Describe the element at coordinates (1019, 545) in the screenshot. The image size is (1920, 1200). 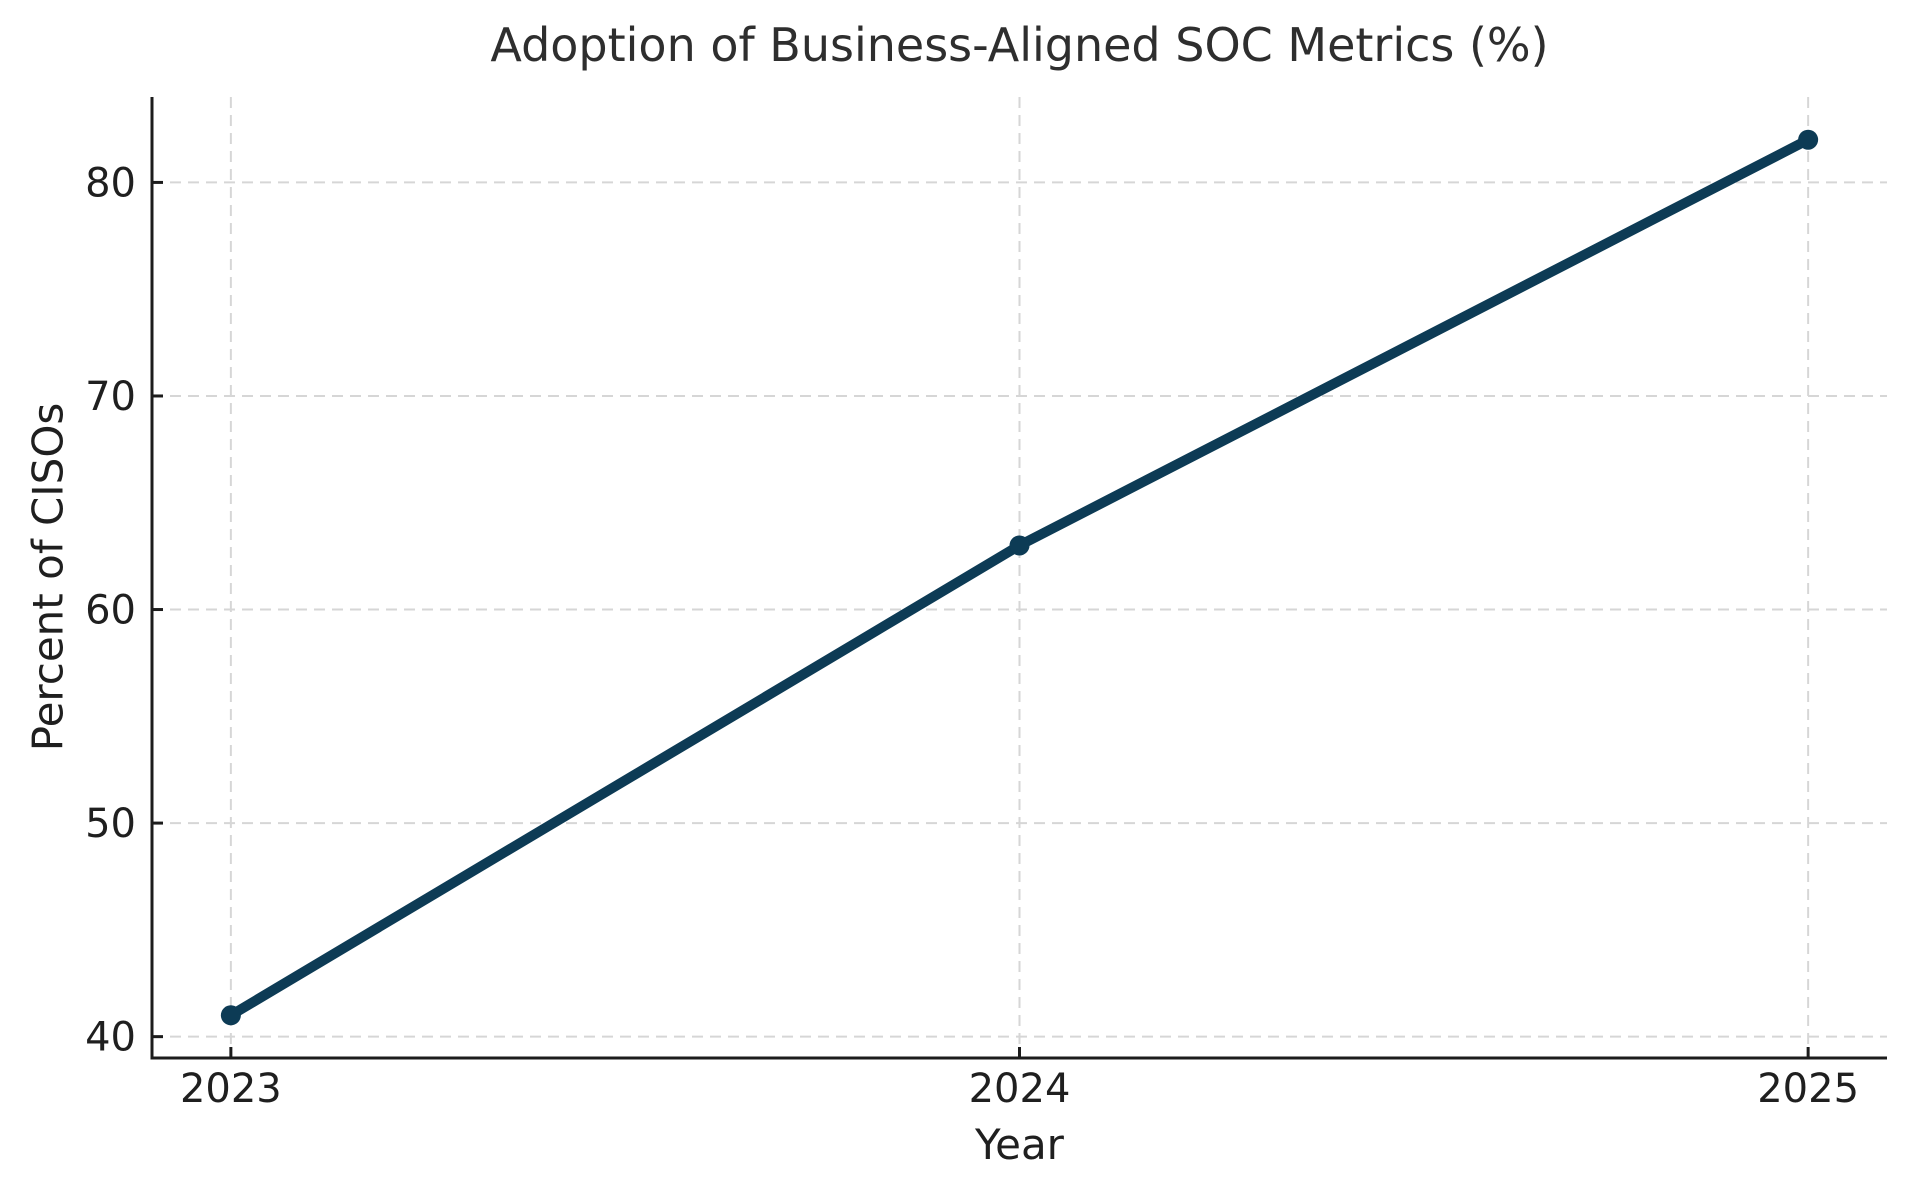
I see `data-point-2024` at that location.